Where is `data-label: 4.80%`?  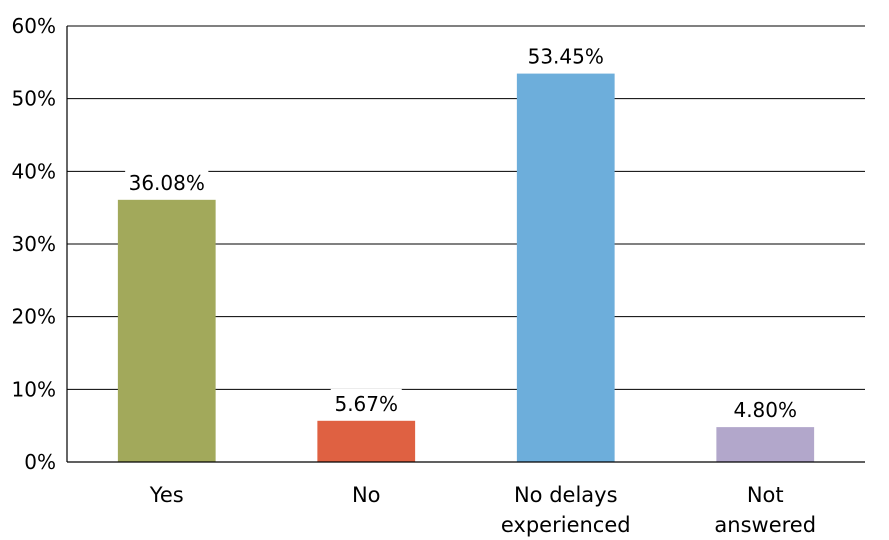 data-label: 4.80% is located at coordinates (765, 410).